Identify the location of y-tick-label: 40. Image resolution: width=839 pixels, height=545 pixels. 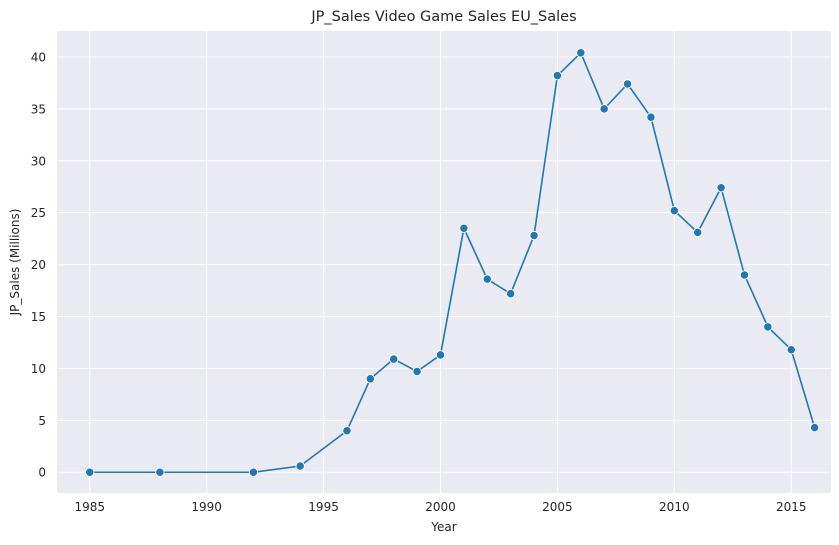
(38, 57).